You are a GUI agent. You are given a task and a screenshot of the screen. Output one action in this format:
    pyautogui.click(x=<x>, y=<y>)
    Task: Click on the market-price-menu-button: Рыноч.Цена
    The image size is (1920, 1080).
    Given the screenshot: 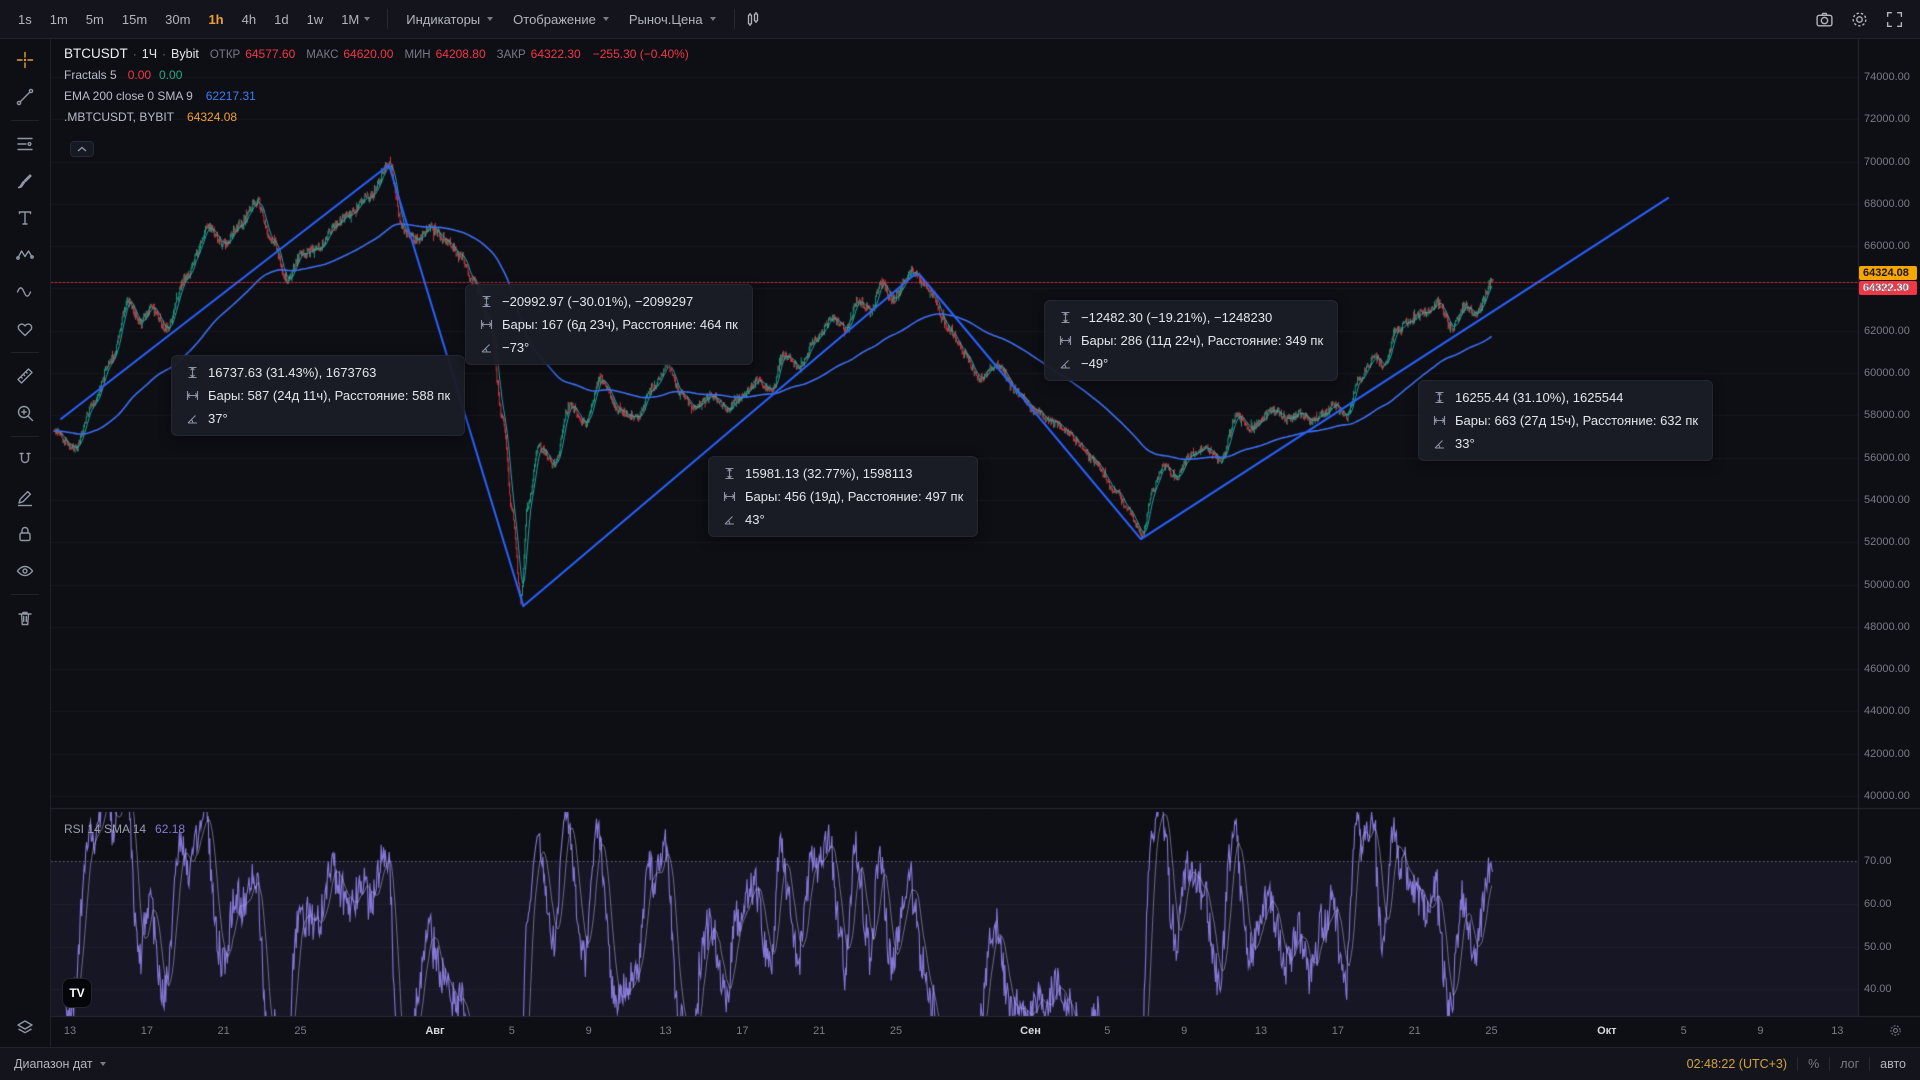 What is the action you would take?
    pyautogui.click(x=672, y=19)
    